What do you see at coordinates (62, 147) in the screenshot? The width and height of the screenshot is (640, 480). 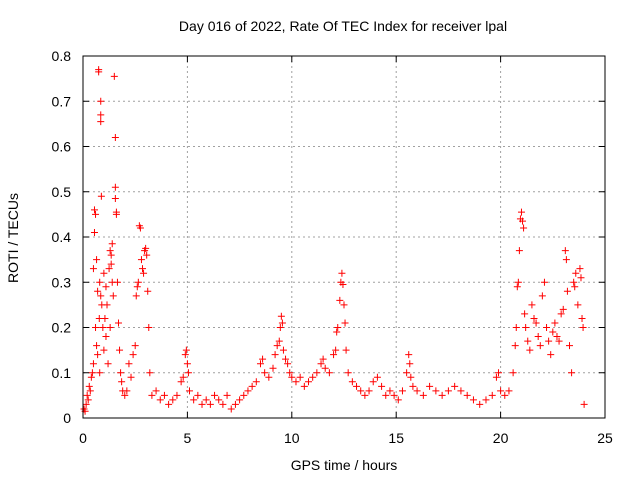 I see `y-tick-label: 0.6` at bounding box center [62, 147].